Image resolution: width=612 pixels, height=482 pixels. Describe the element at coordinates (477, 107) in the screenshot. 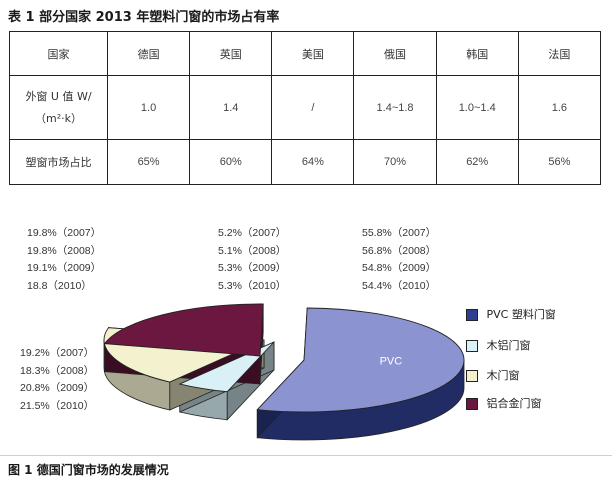

I see `u-value-cell: 1.0~1.4` at that location.